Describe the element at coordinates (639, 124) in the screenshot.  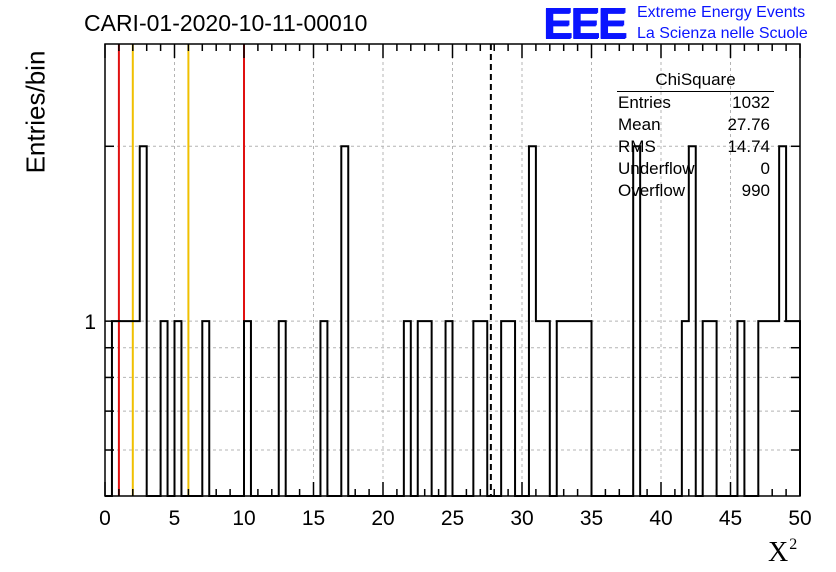
I see `stats-label: Mean` at that location.